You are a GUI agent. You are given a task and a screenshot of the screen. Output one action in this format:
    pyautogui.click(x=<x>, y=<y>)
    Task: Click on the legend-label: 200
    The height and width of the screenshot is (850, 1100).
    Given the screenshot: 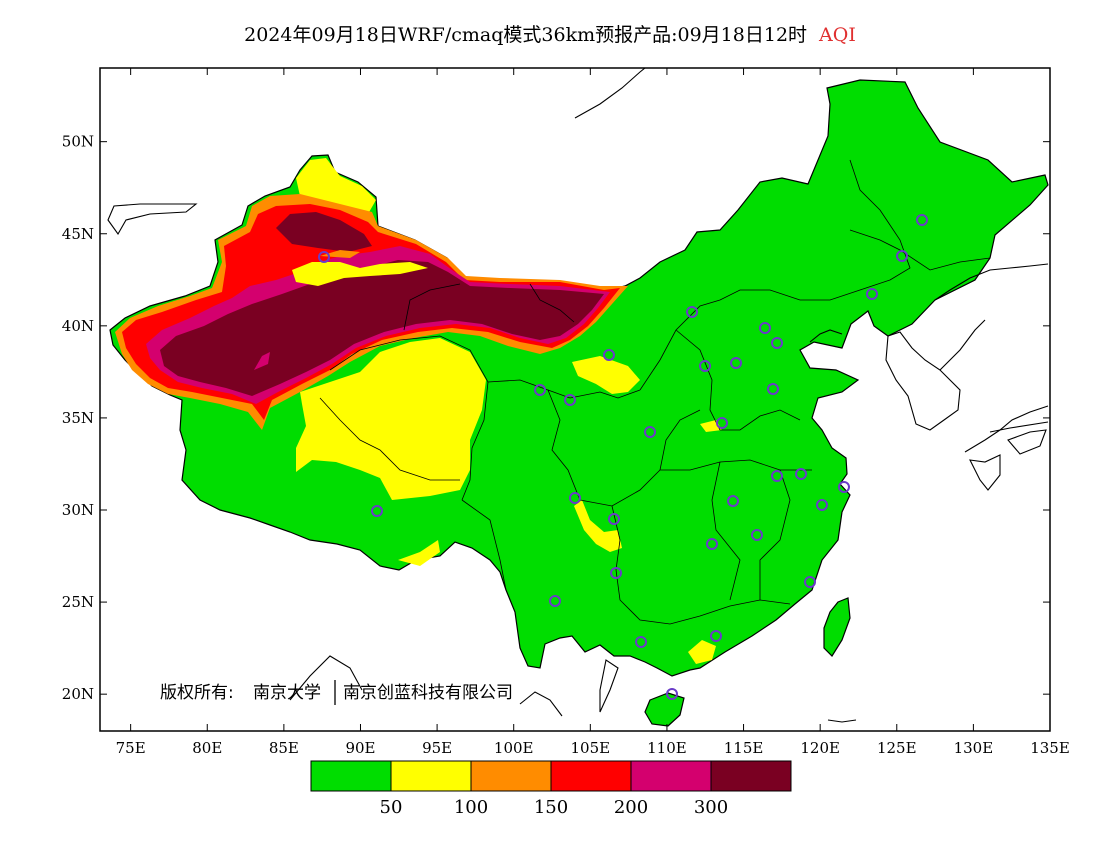 What is the action you would take?
    pyautogui.click(x=631, y=807)
    